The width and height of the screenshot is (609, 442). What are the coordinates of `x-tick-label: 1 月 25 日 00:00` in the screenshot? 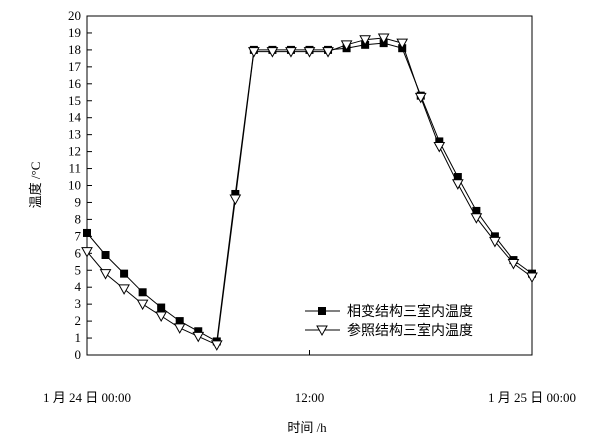 It's located at (532, 397).